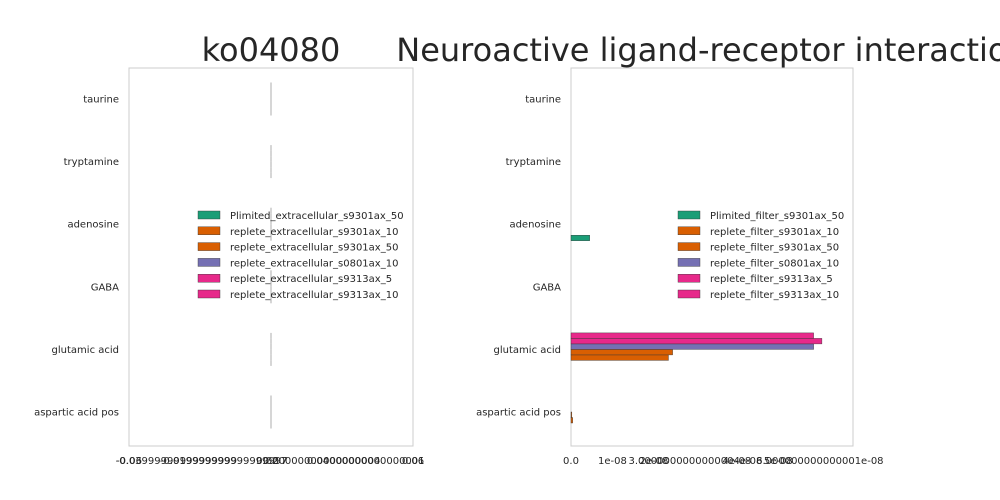  Describe the element at coordinates (314, 248) in the screenshot. I see `legend-label: replete_extracellular_s9301ax_50` at that location.